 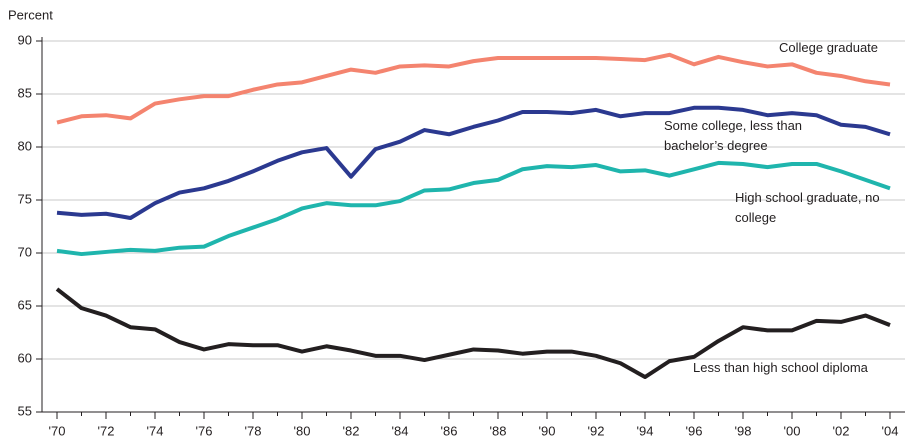 What do you see at coordinates (25, 410) in the screenshot?
I see `y-tick-label: 55` at bounding box center [25, 410].